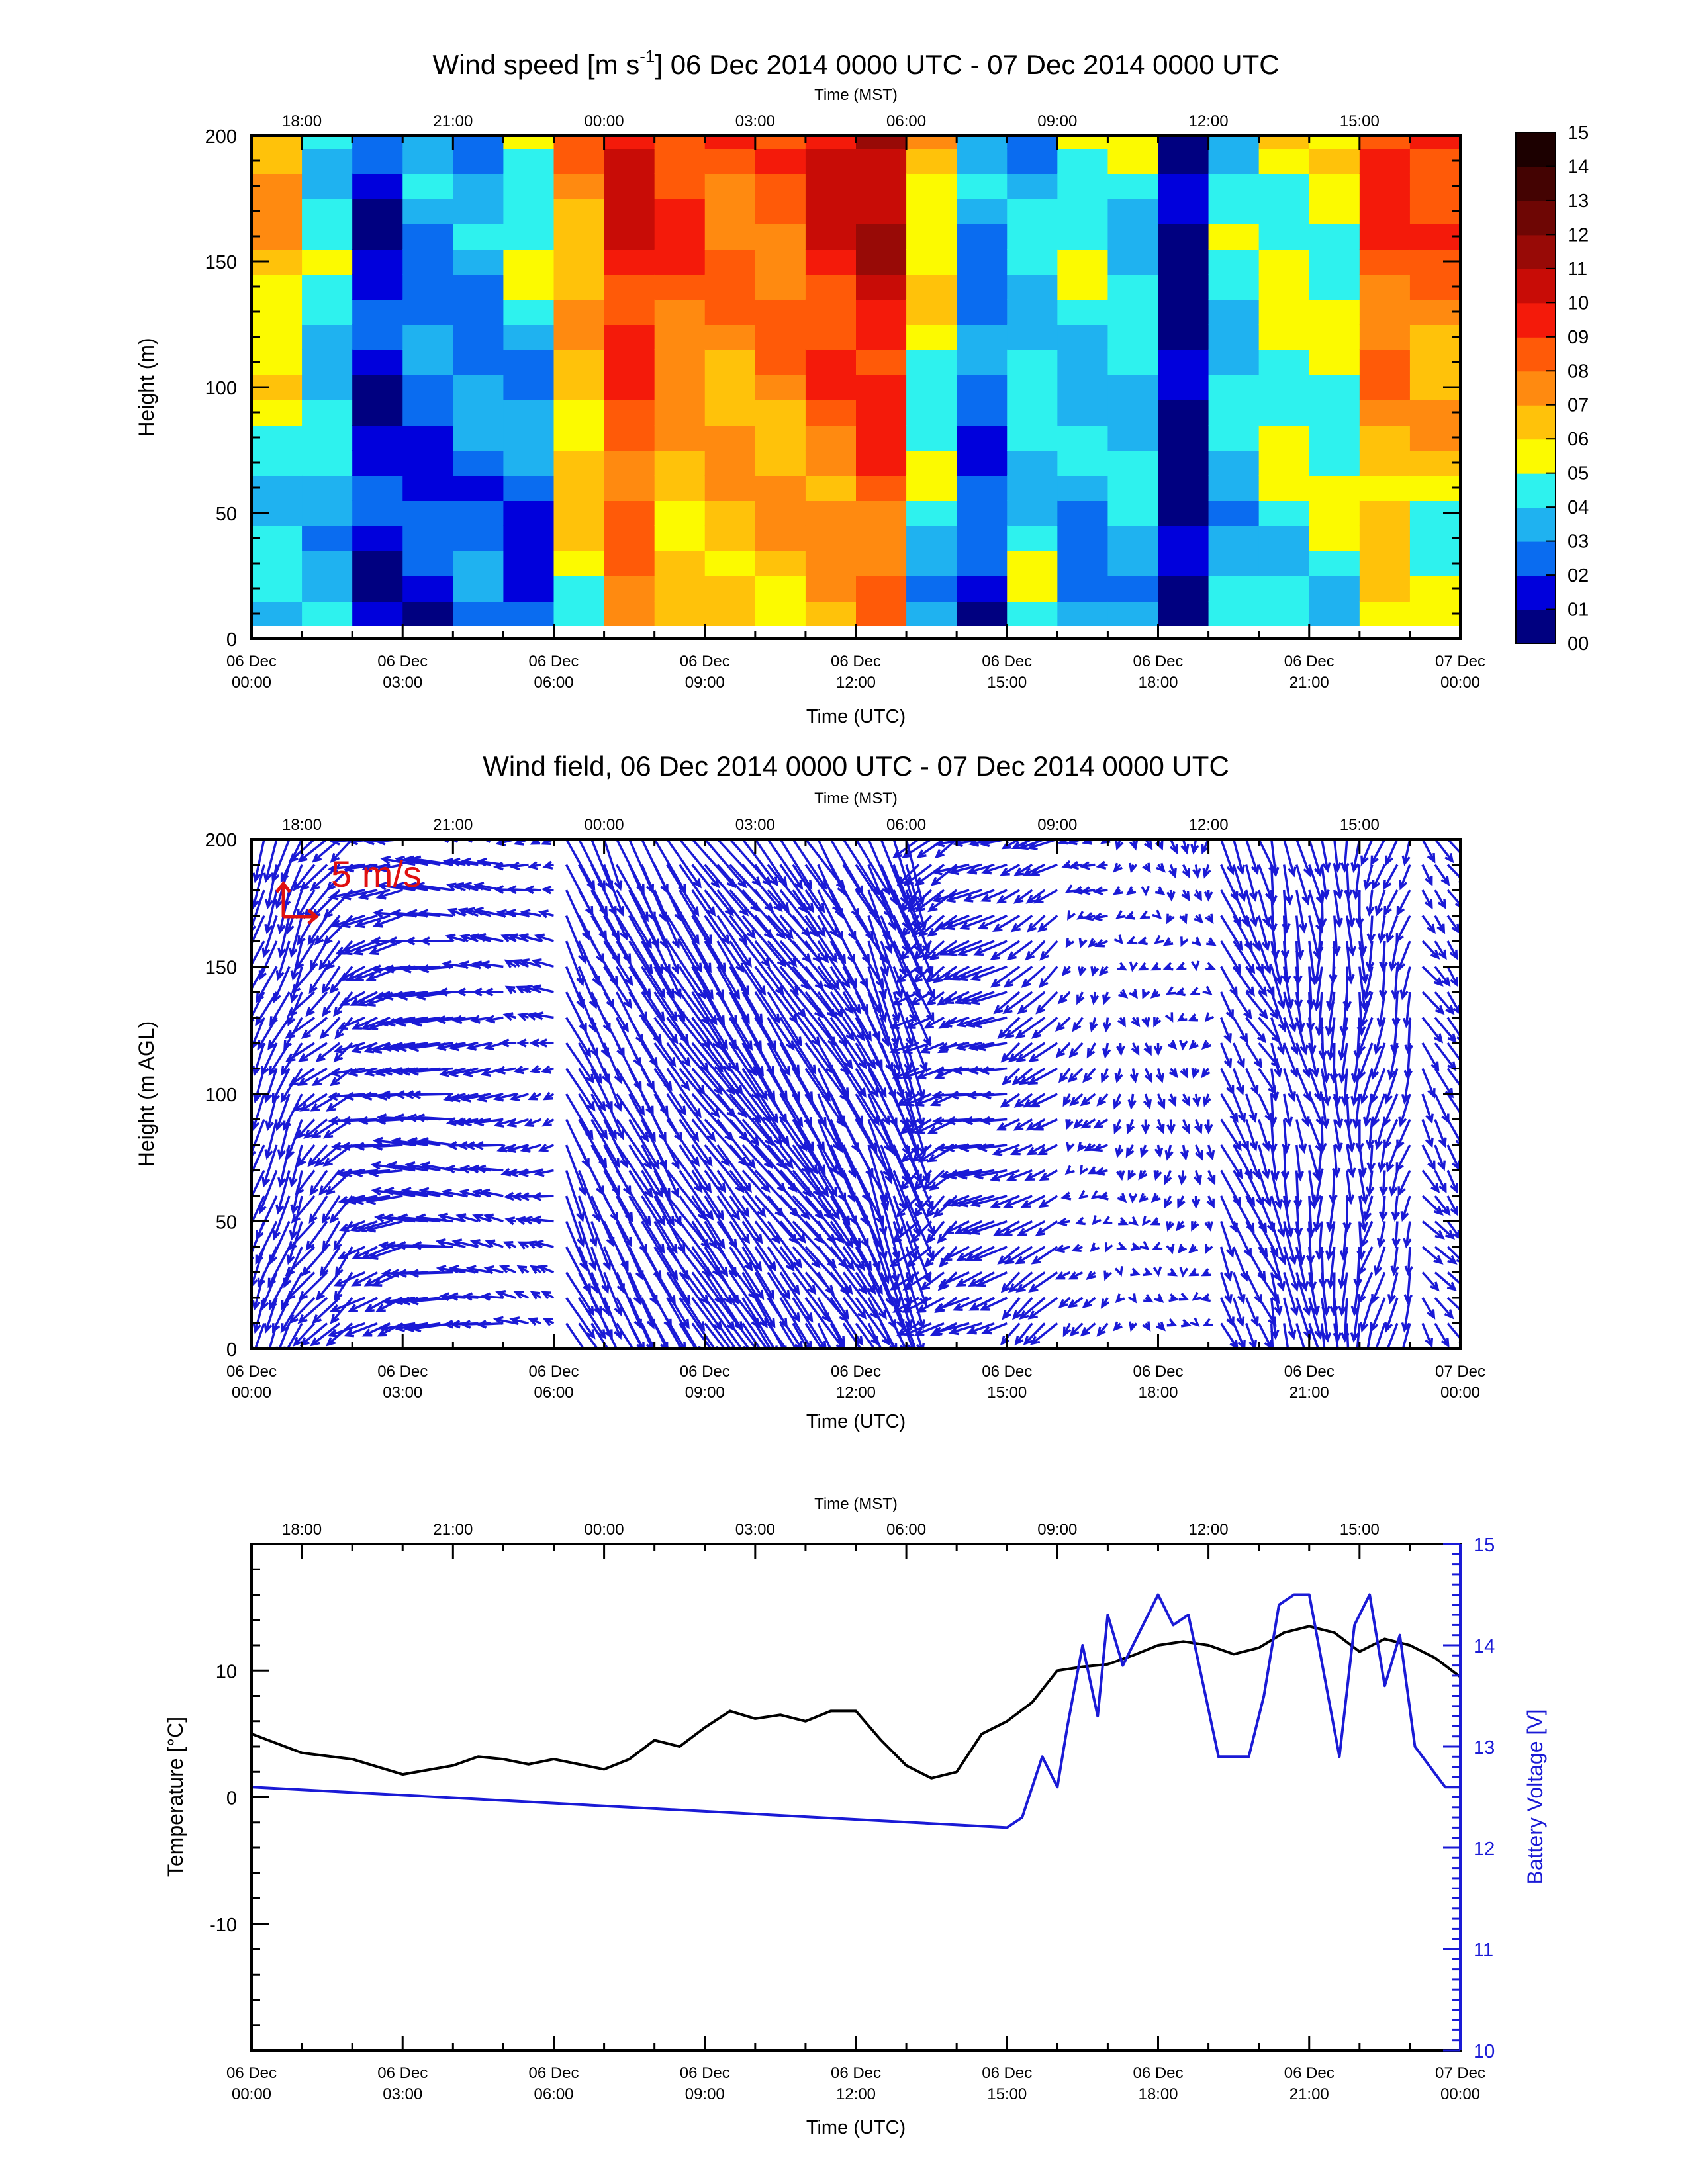 Image resolution: width=1688 pixels, height=2184 pixels. What do you see at coordinates (251, 2073) in the screenshot?
I see `x-tick-label-date: 06 Dec` at bounding box center [251, 2073].